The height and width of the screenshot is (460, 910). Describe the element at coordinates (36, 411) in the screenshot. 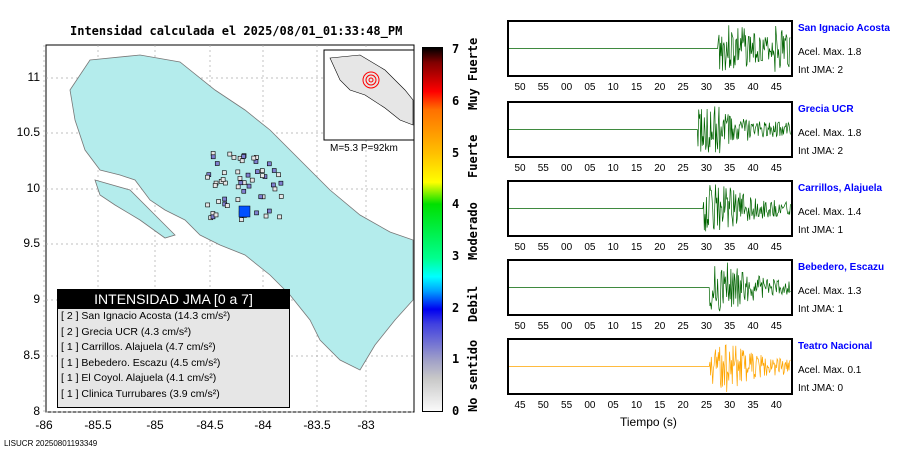

I see `lat-tick-label: 8` at that location.